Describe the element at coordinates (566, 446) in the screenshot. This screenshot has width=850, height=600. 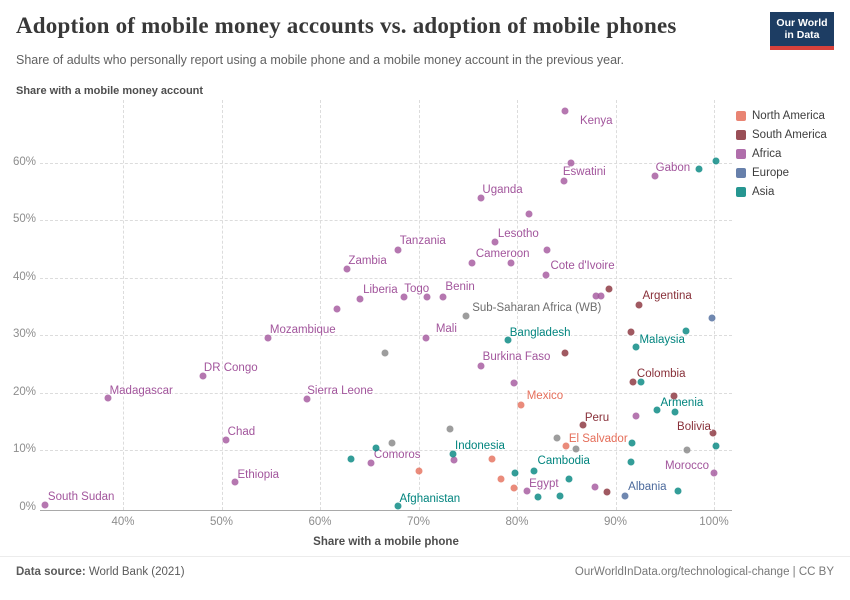
I see `data-point-el-salvador` at that location.